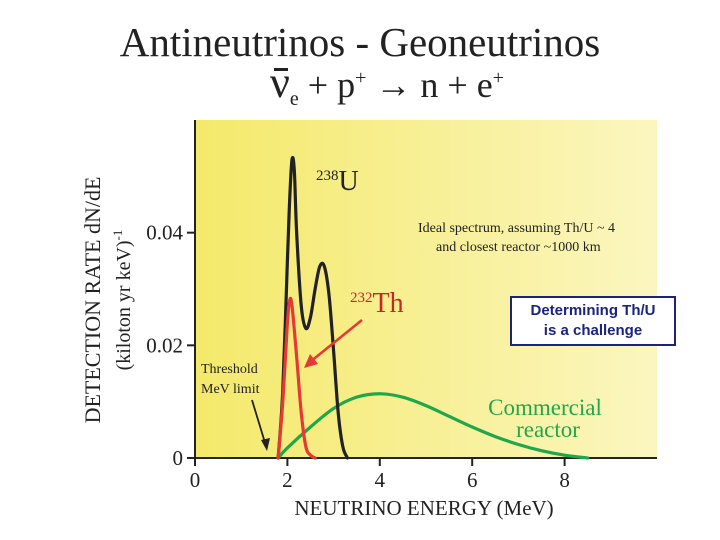  Describe the element at coordinates (380, 480) in the screenshot. I see `x-tick-label: 4` at that location.